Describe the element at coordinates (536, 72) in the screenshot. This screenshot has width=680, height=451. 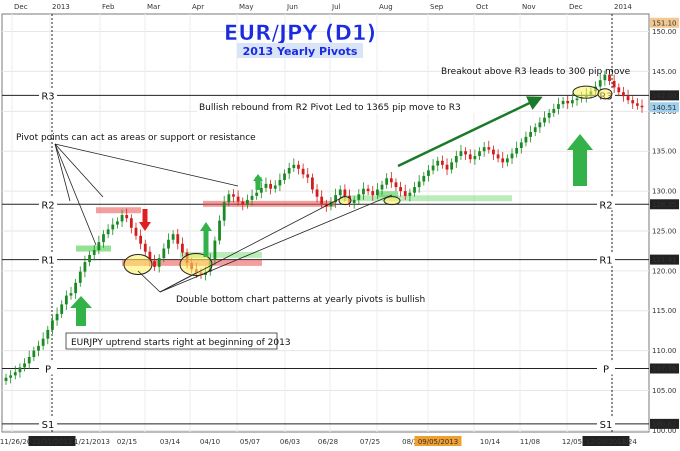
I see `annotation-breakout: Breakout above R3 leads to 300 pip move` at that location.